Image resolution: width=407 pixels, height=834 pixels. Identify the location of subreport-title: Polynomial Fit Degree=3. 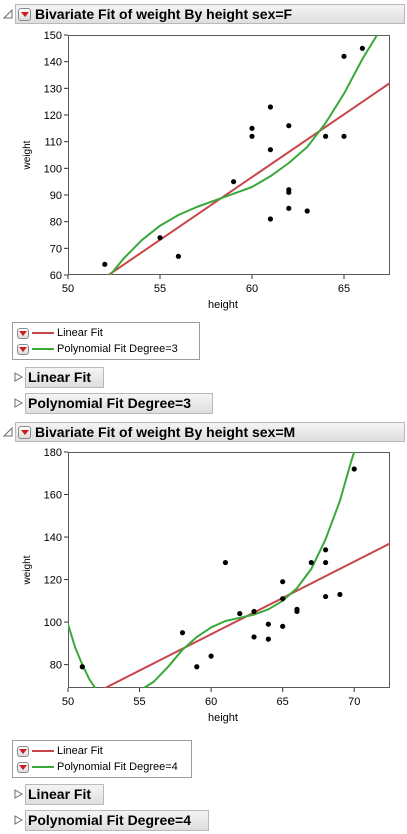
(109, 403).